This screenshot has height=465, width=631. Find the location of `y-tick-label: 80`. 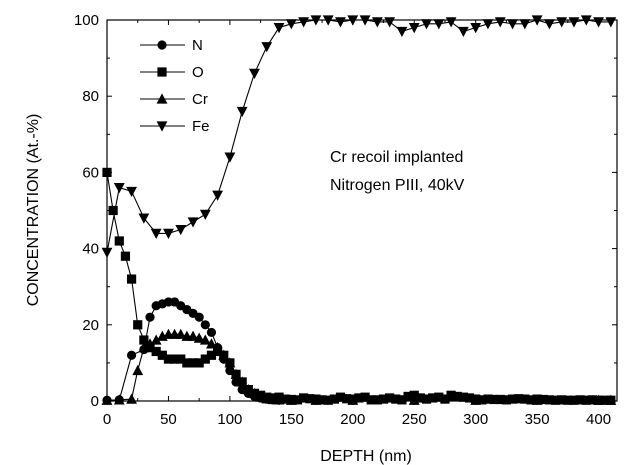

y-tick-label: 80 is located at coordinates (90, 96).